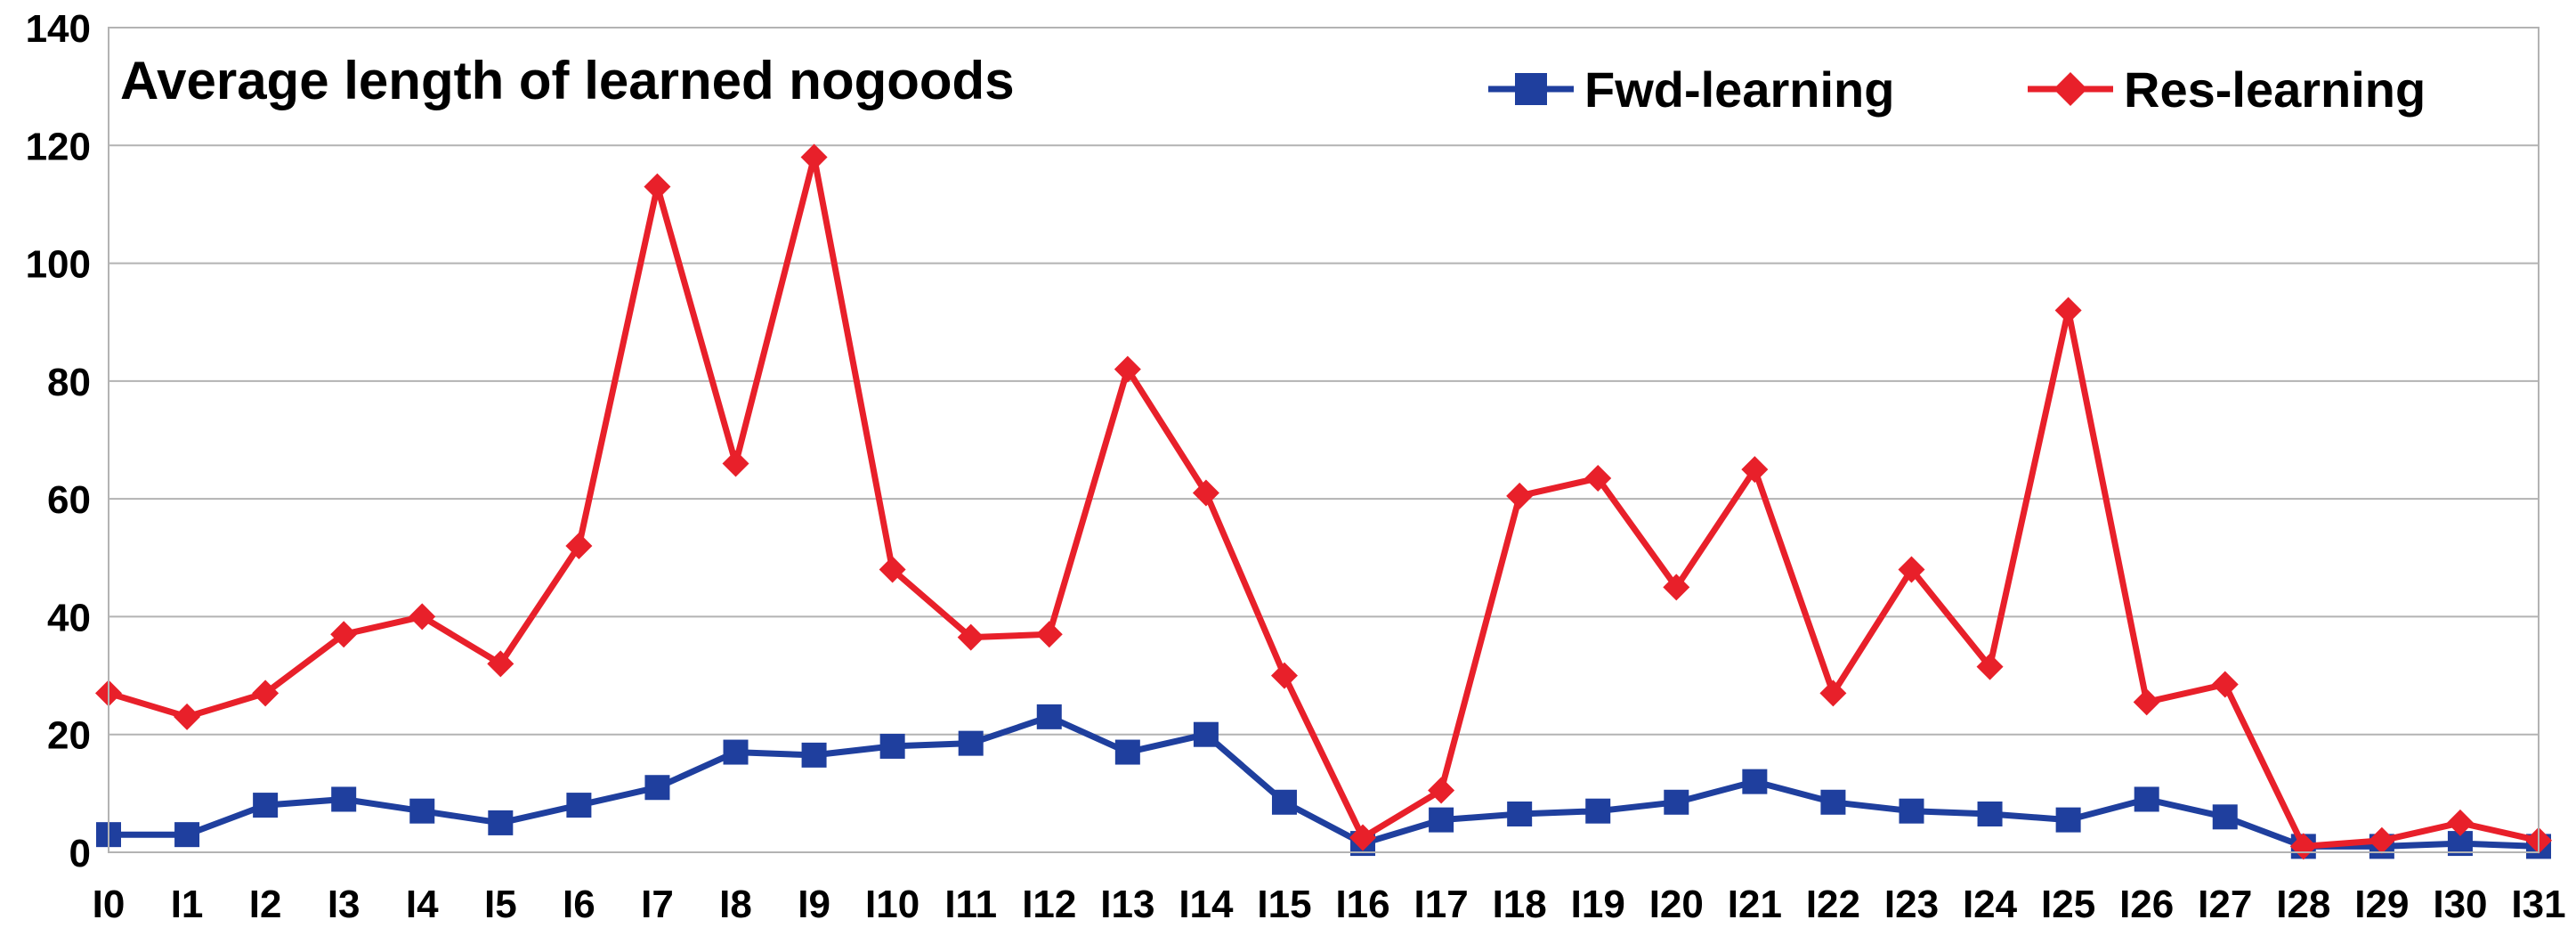  I want to click on x-tick-label: I7, so click(658, 904).